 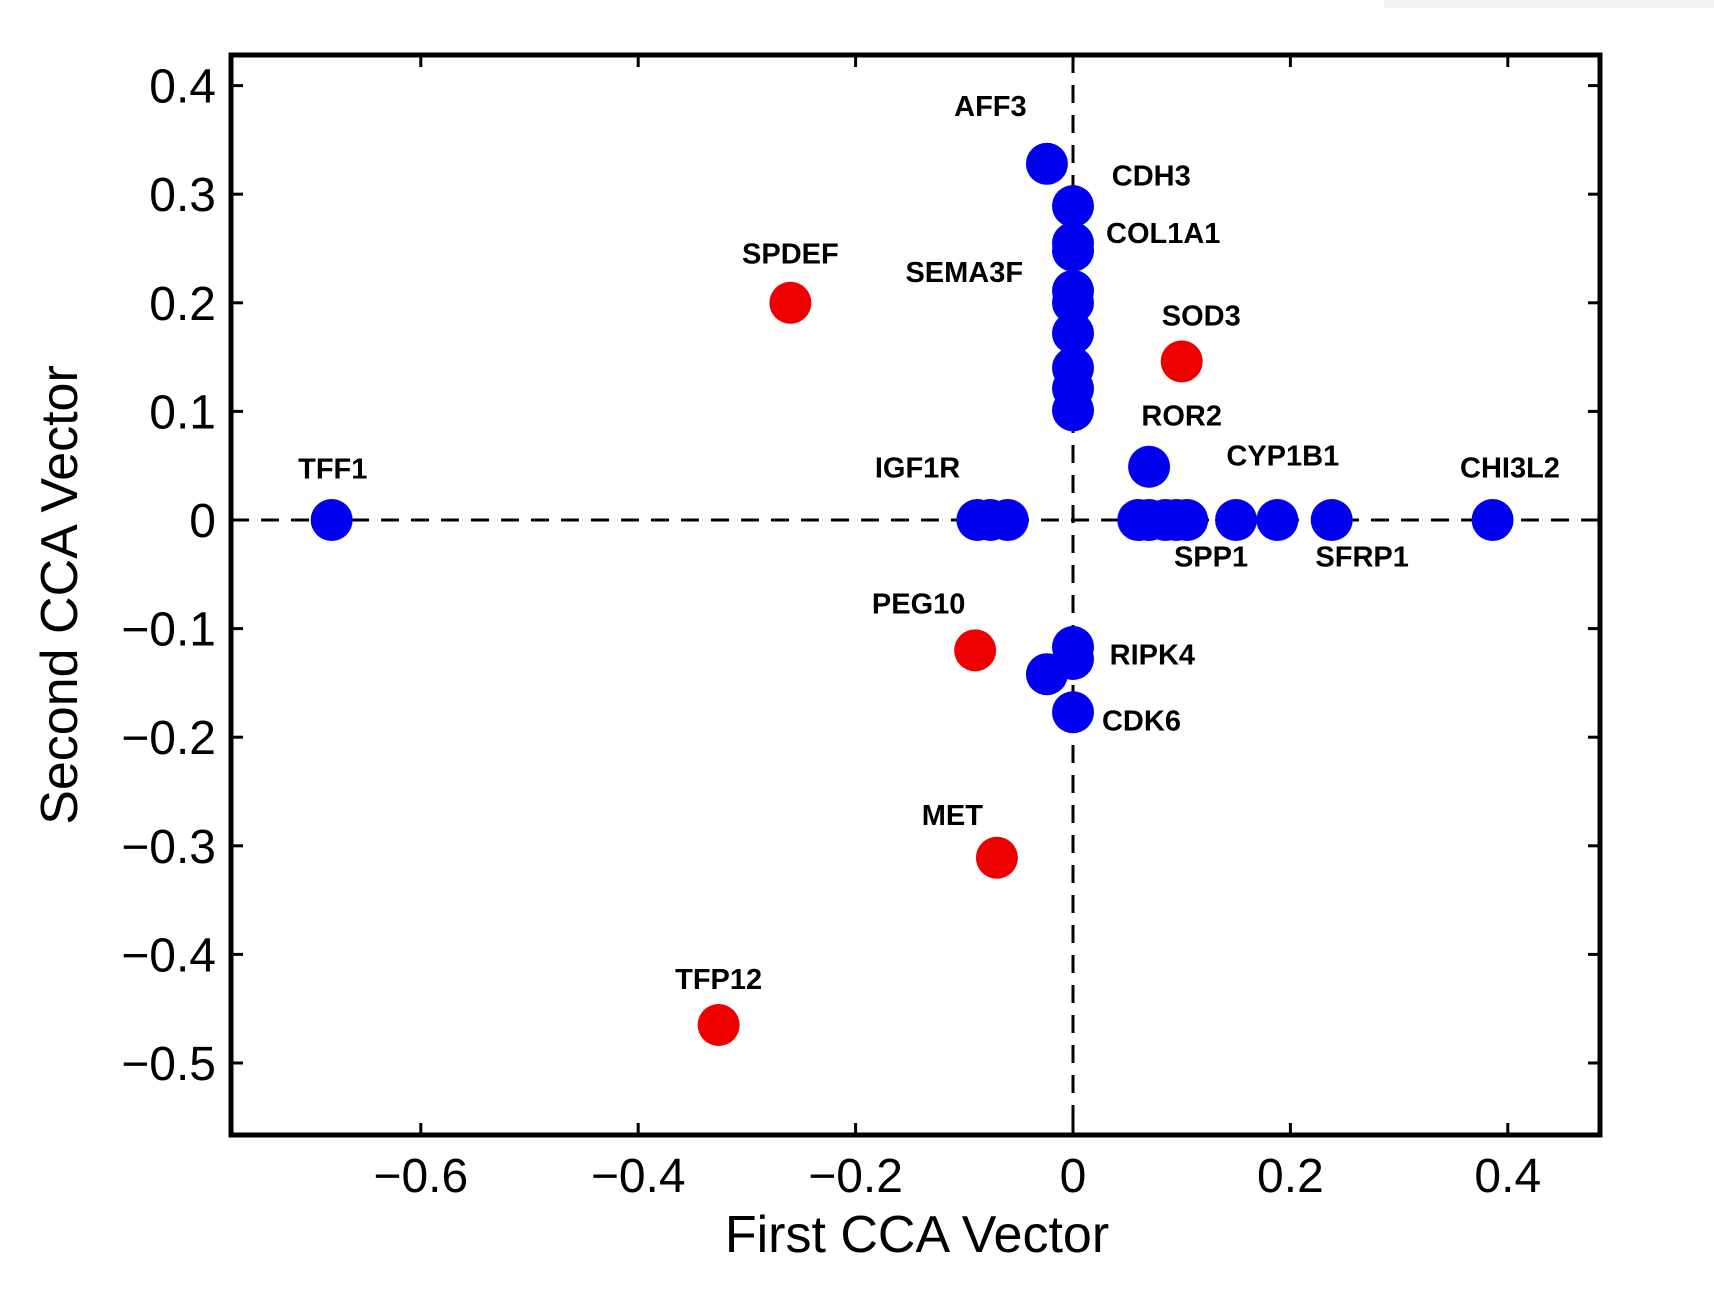 What do you see at coordinates (182, 412) in the screenshot?
I see `y-tick-label: 0.1` at bounding box center [182, 412].